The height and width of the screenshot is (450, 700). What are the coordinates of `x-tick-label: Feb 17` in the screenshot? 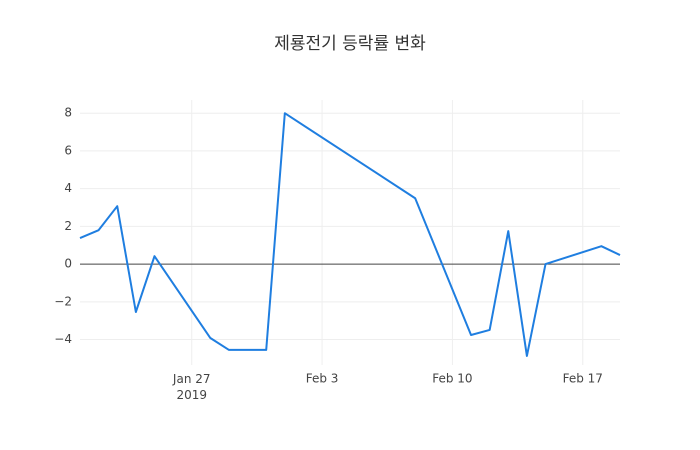 It's located at (583, 379).